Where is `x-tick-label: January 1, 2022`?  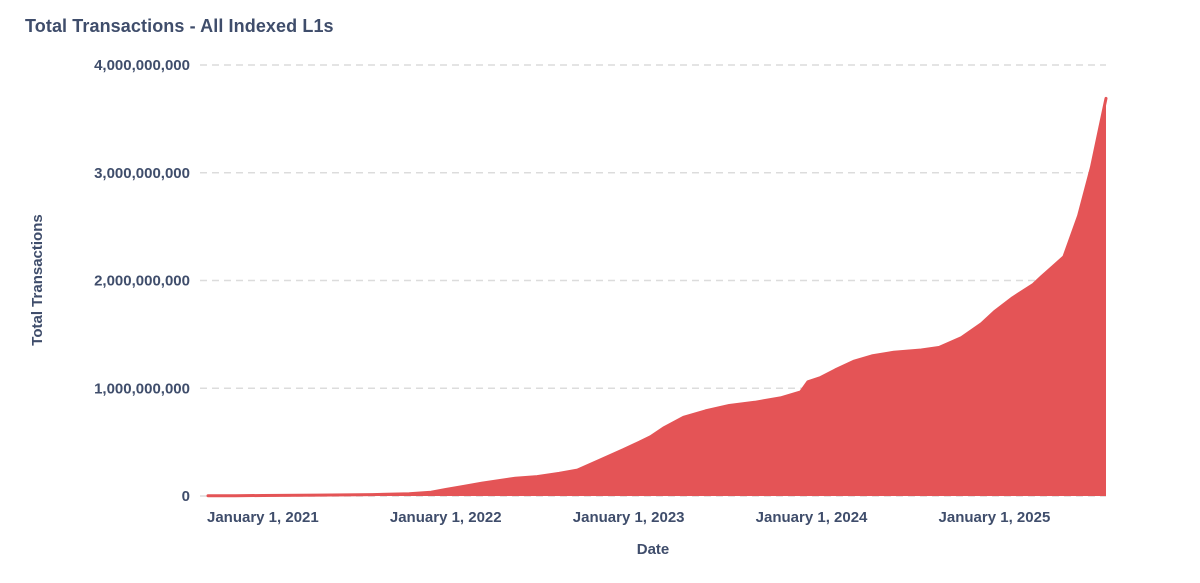
x-tick-label: January 1, 2022 is located at coordinates (446, 517).